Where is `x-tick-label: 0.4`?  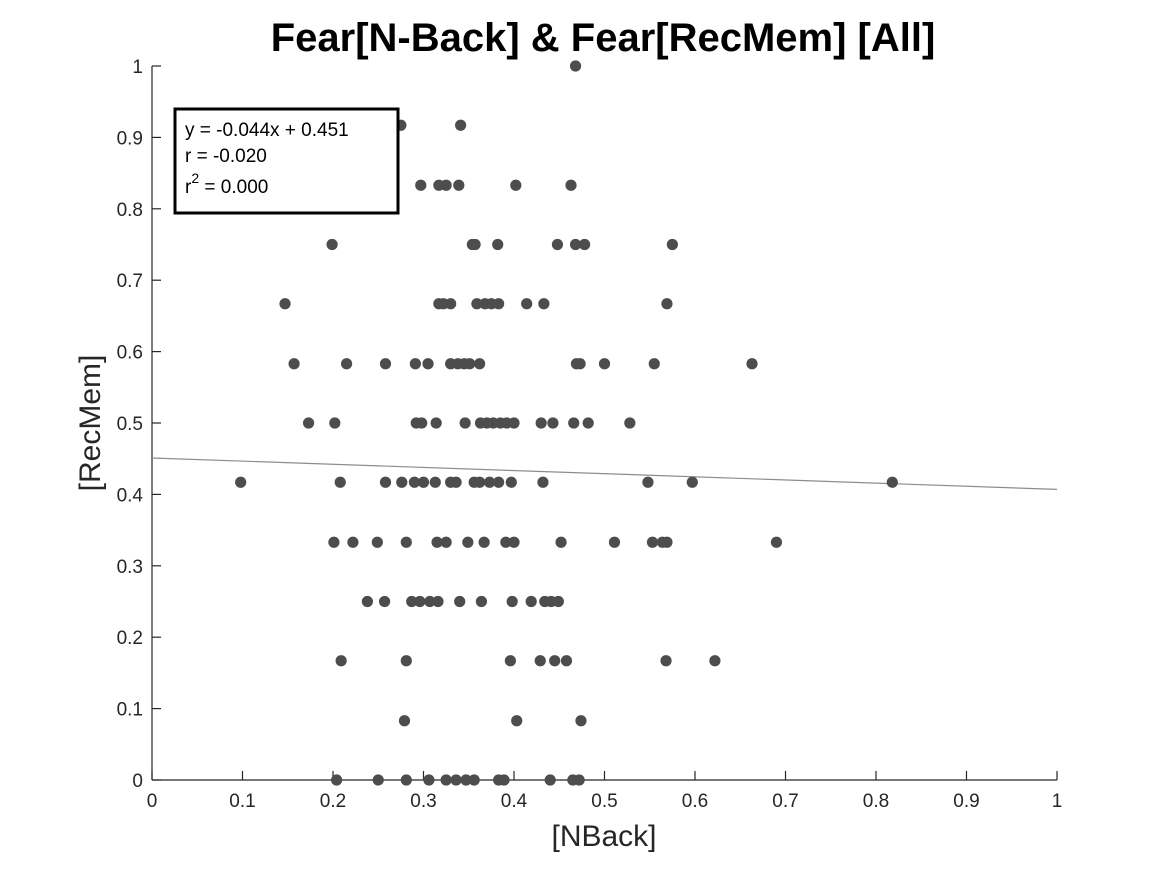 x-tick-label: 0.4 is located at coordinates (514, 801).